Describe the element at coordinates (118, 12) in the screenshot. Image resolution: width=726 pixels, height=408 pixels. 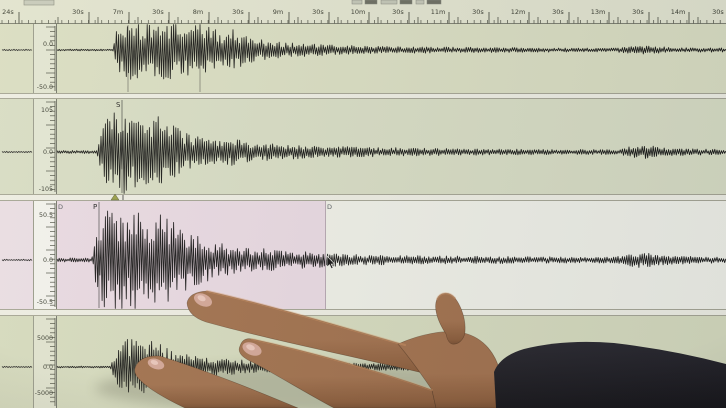
I see `time-ruler-label: 7m` at that location.